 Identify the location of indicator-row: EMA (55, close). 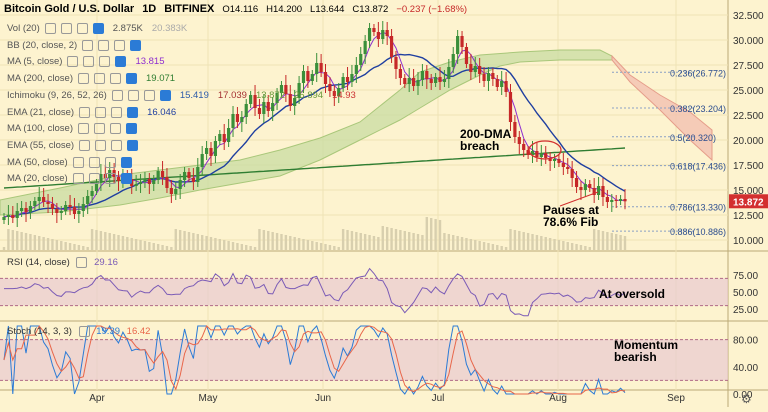
(73, 145).